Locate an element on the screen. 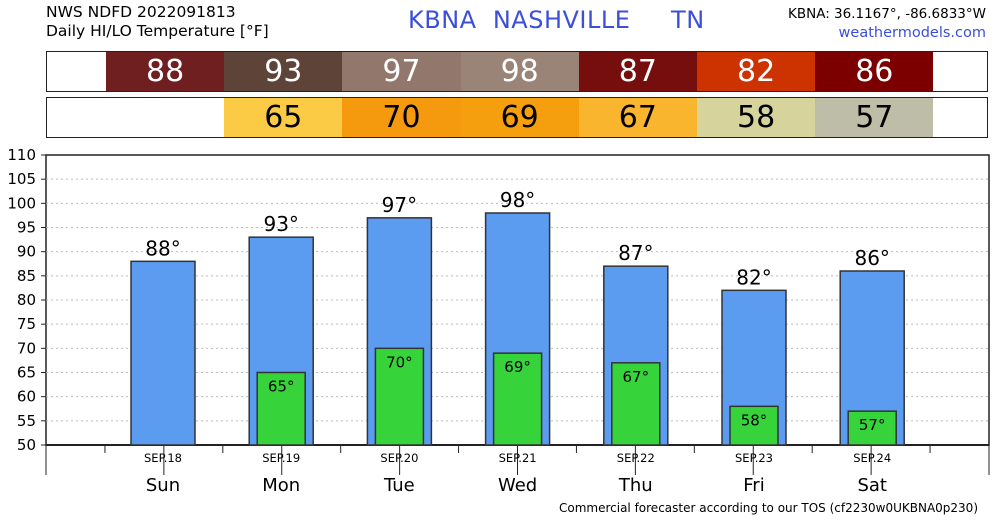 Image resolution: width=1000 pixels, height=520 pixels. low-temp-strip: 65 70 69 67 58 57 is located at coordinates (517, 117).